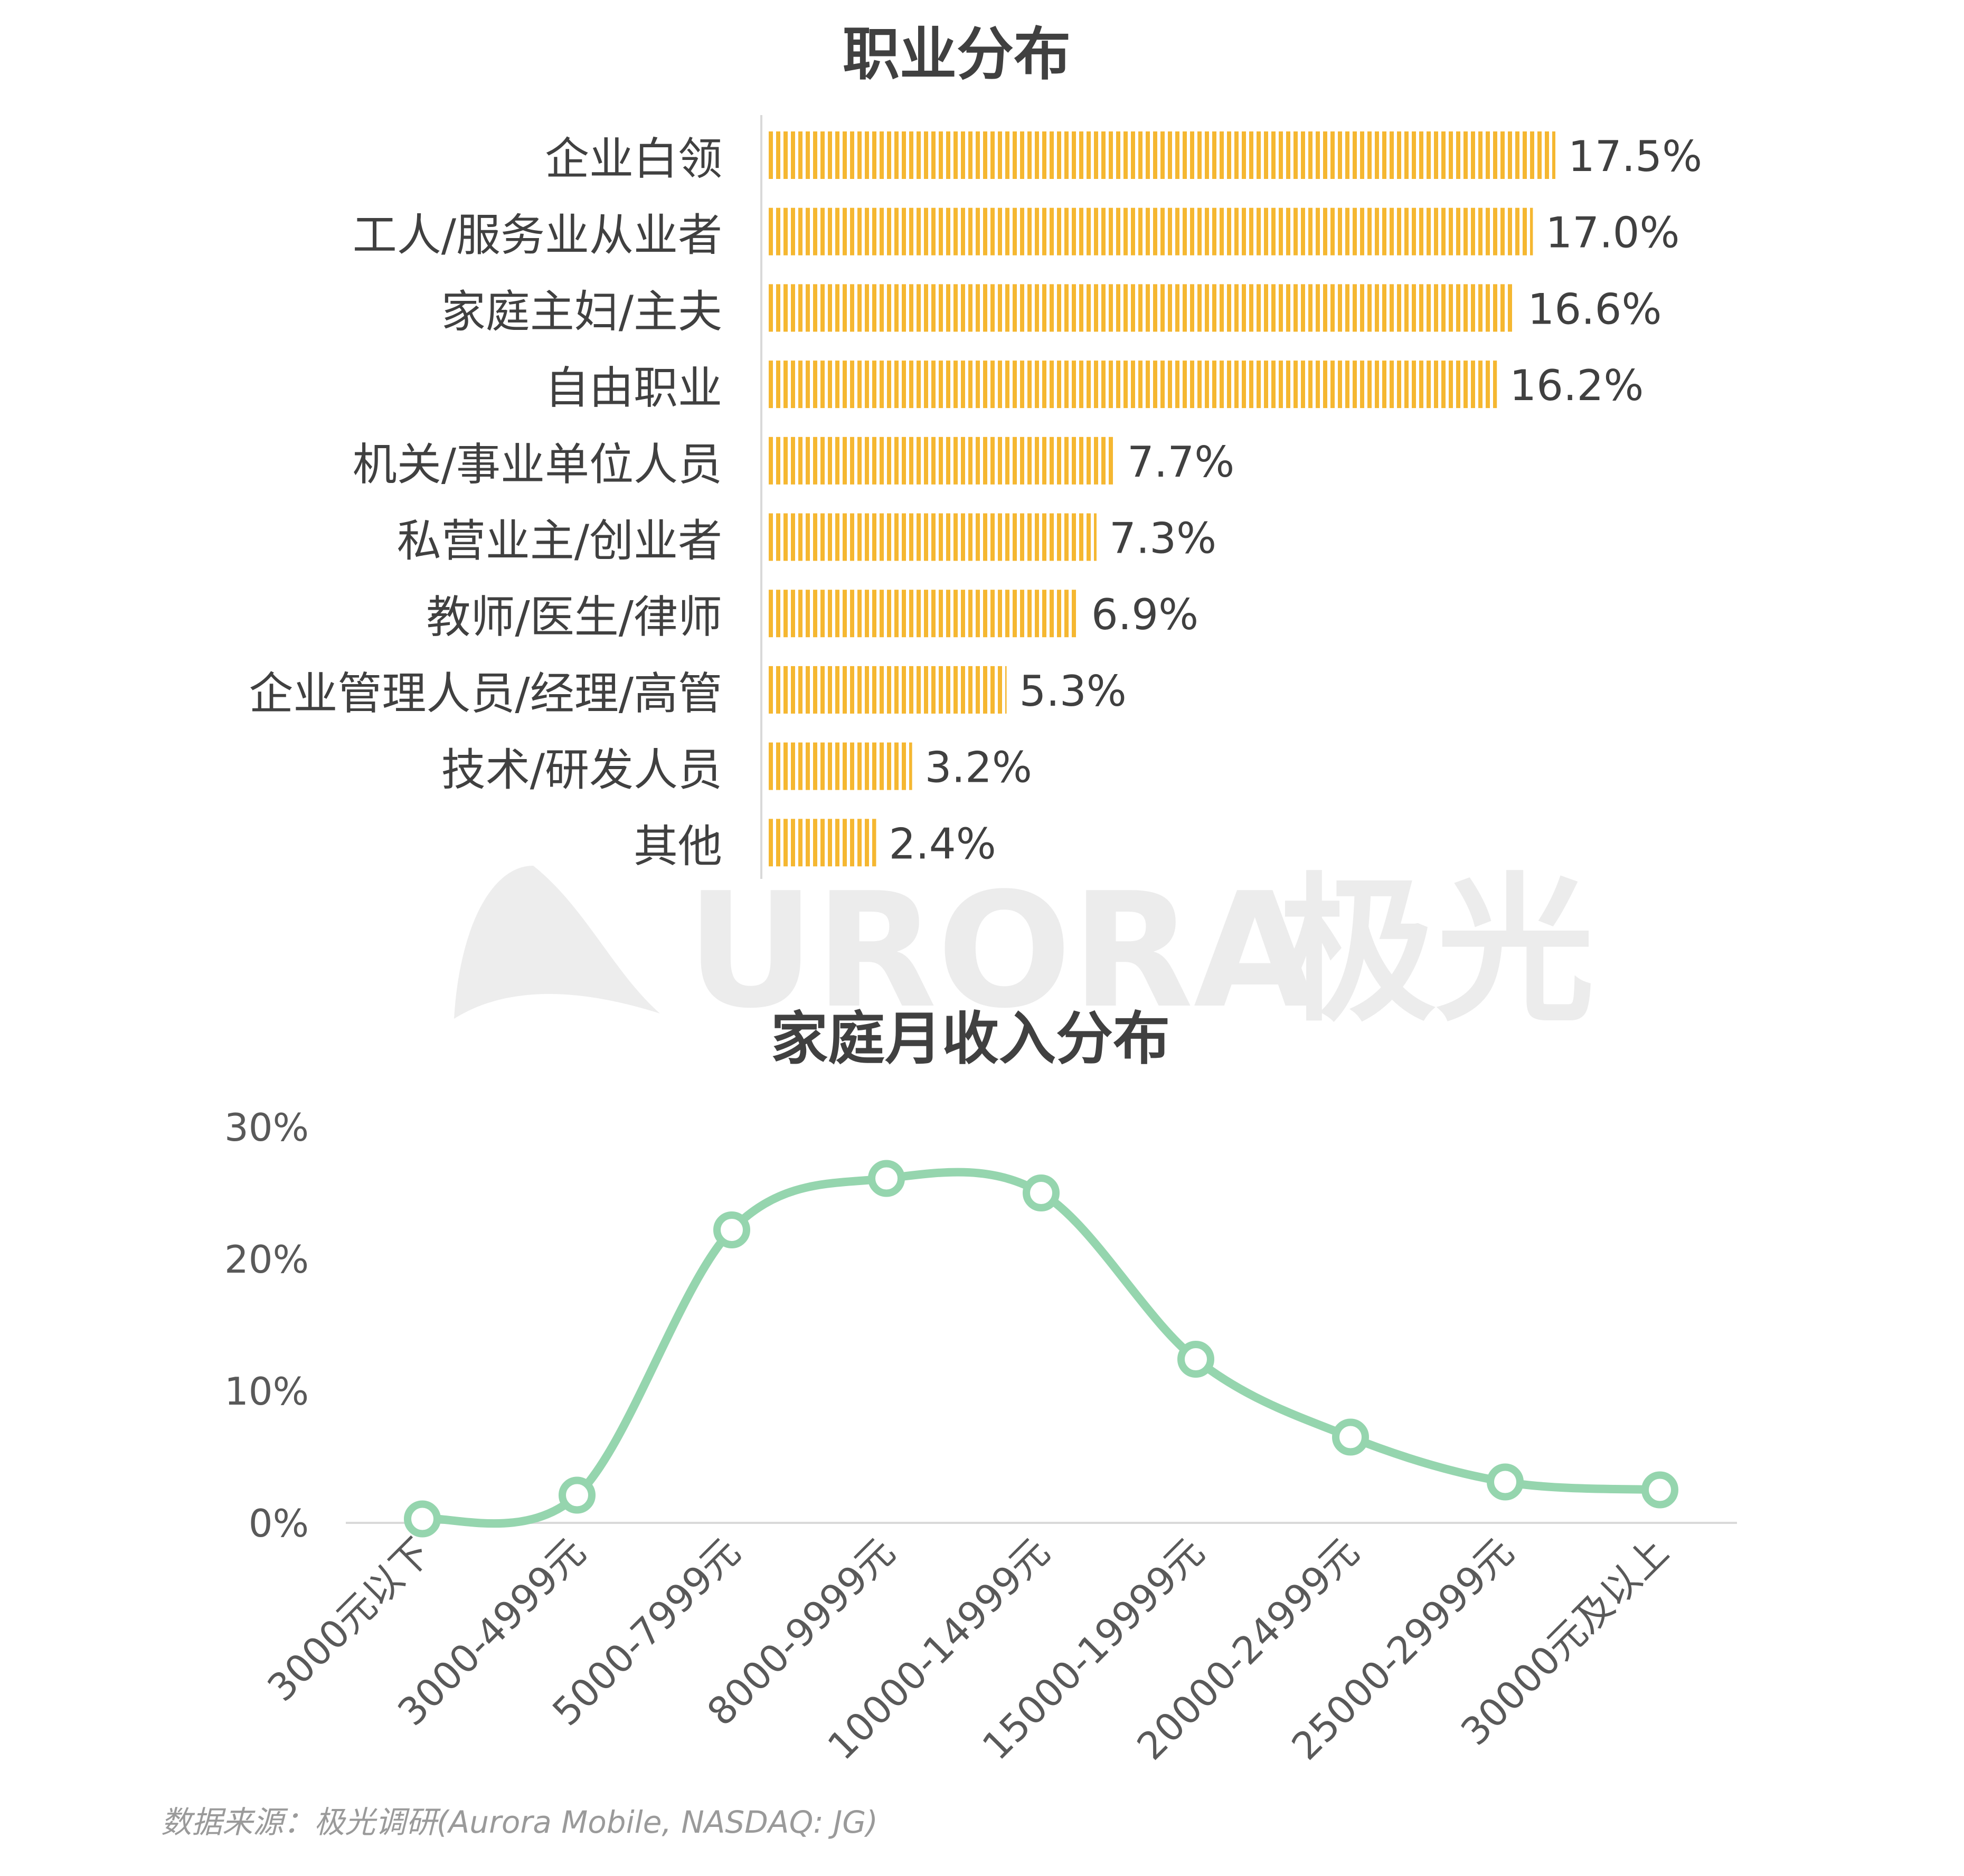 The height and width of the screenshot is (1876, 1964). I want to click on y-tick-label: 0%, so click(279, 1523).